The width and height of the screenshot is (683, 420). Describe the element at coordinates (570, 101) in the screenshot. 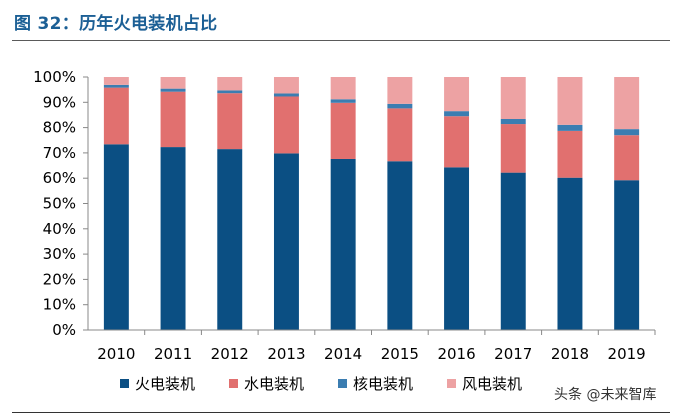

I see `bar-segment-wind-2018` at that location.